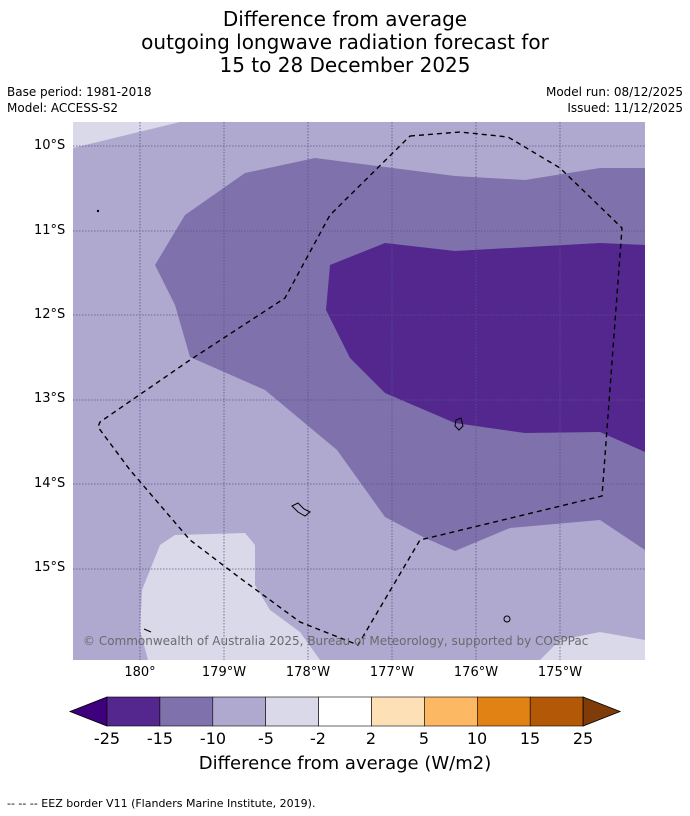 This screenshot has width=690, height=816. What do you see at coordinates (308, 672) in the screenshot?
I see `lon-label-178w: 178°W` at bounding box center [308, 672].